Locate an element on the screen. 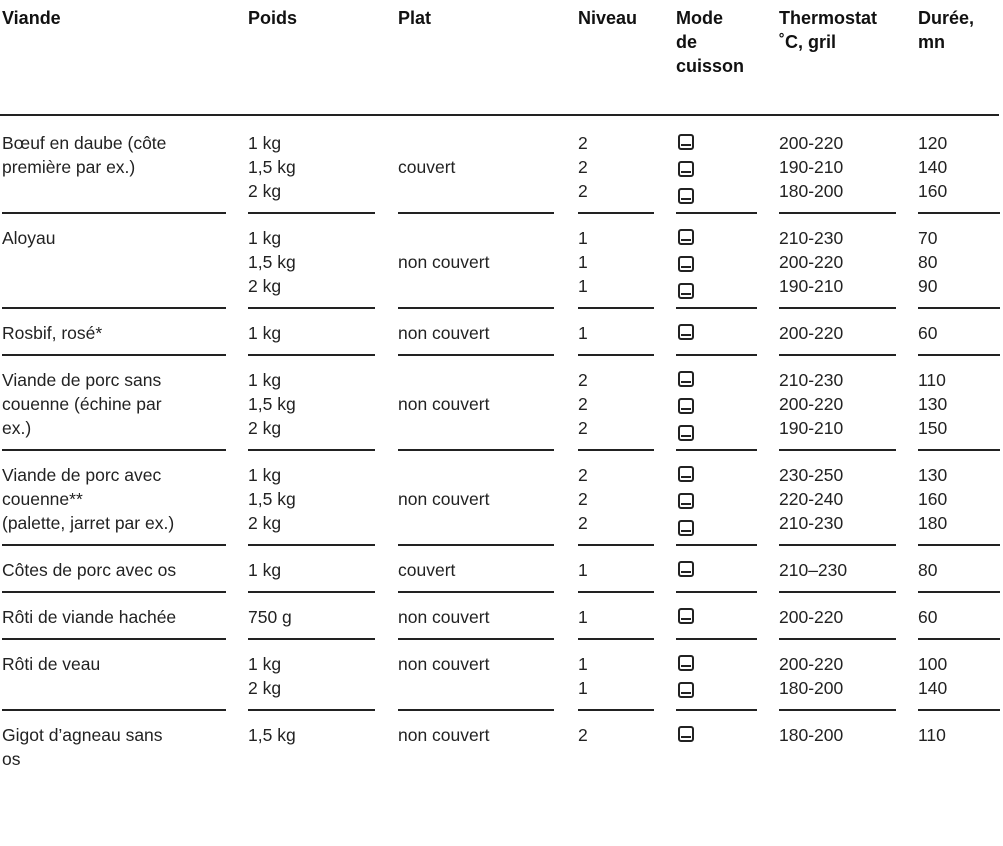 This screenshot has height=846, width=1003. header-label: Viande is located at coordinates (31, 18).